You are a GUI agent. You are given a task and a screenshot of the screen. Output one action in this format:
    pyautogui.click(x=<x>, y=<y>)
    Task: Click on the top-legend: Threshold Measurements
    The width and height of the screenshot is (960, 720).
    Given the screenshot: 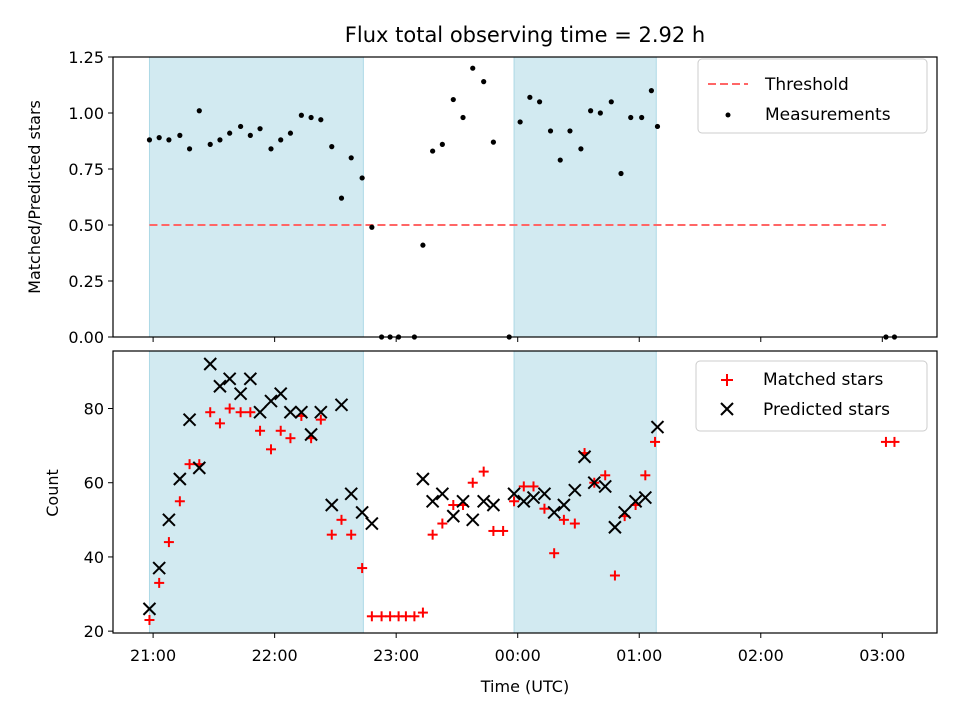 What is the action you would take?
    pyautogui.click(x=812, y=96)
    